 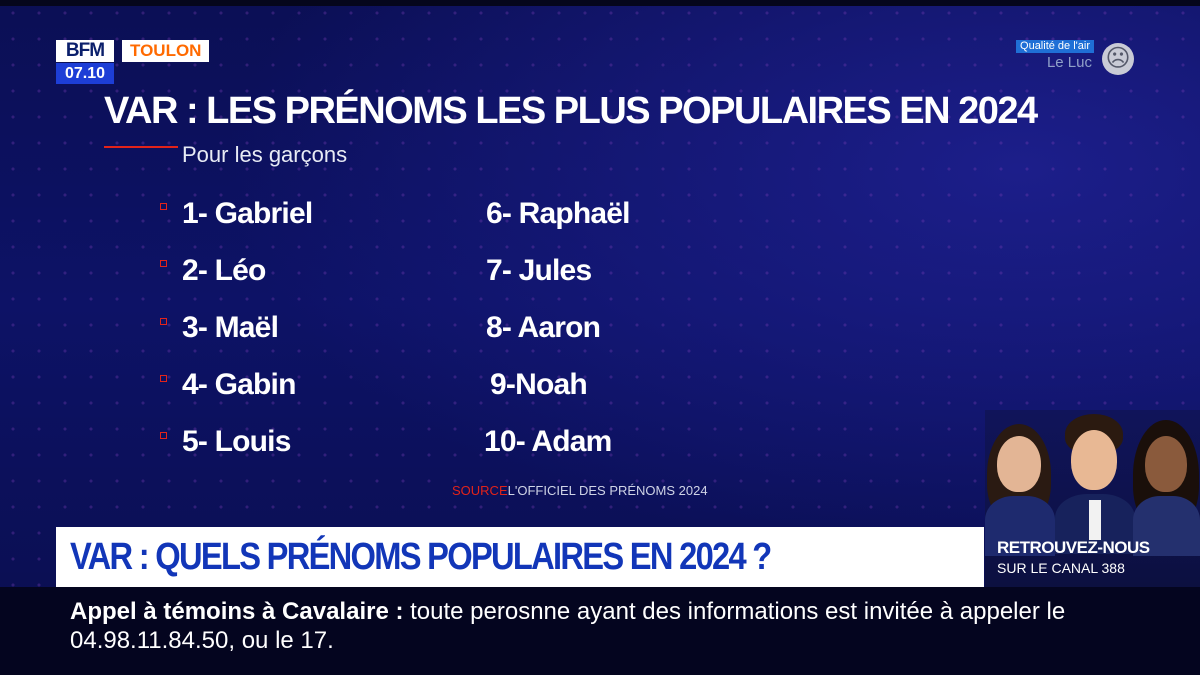 What do you see at coordinates (1118, 59) in the screenshot?
I see `sad-face-icon: ☹` at bounding box center [1118, 59].